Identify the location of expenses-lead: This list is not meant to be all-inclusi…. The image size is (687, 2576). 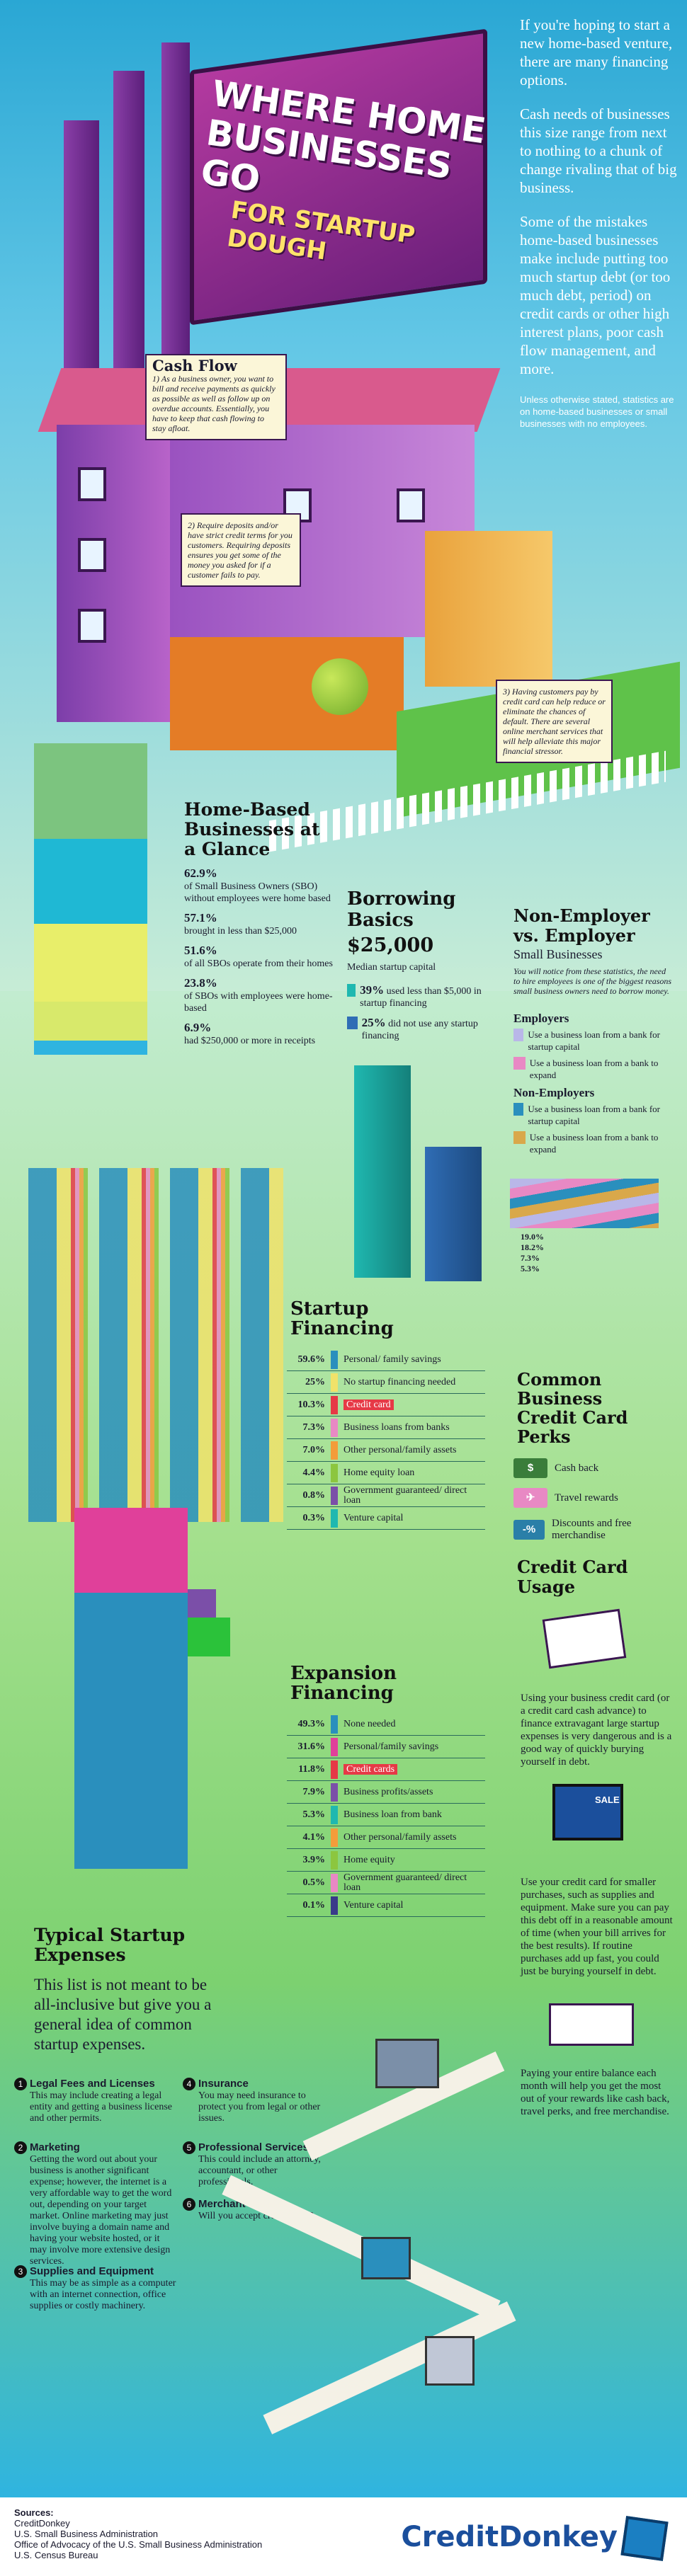
(123, 2014).